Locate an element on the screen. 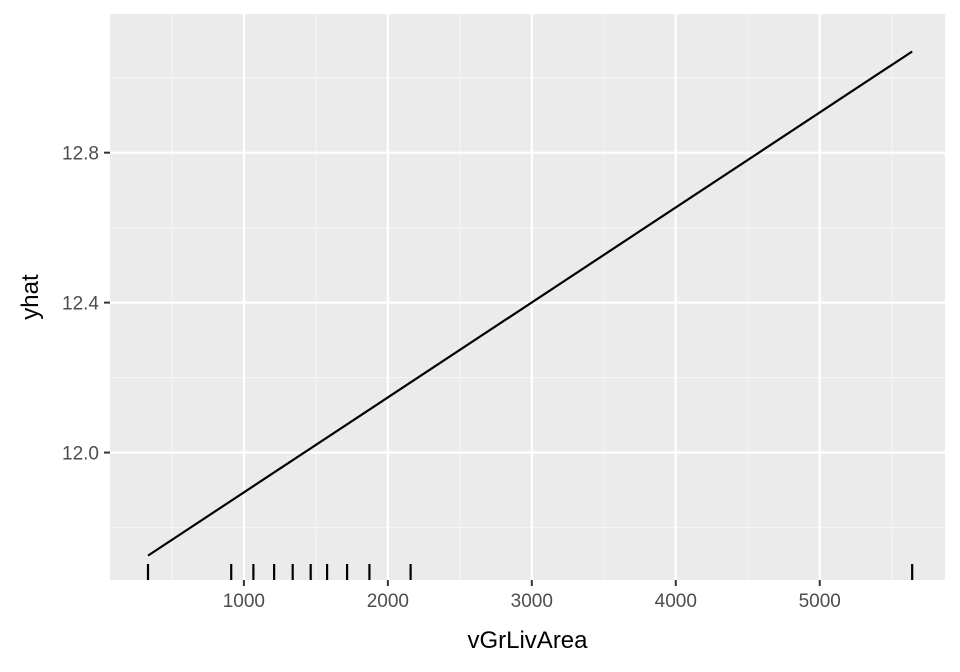 Image resolution: width=960 pixels, height=672 pixels. x-tick-label: 5000 is located at coordinates (820, 601).